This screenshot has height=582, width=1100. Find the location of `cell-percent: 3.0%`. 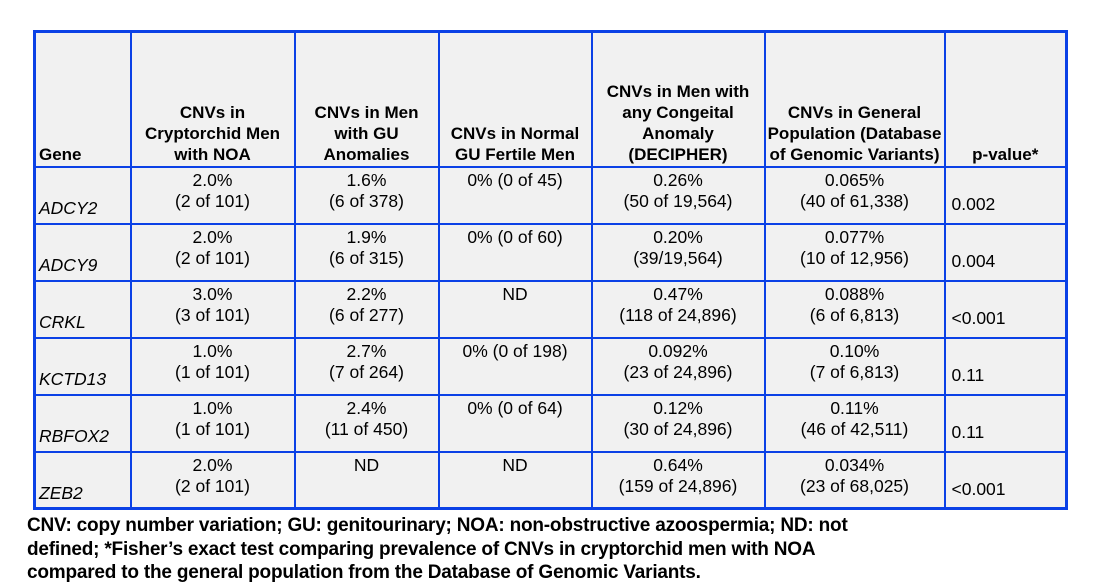

cell-percent: 3.0% is located at coordinates (212, 293).